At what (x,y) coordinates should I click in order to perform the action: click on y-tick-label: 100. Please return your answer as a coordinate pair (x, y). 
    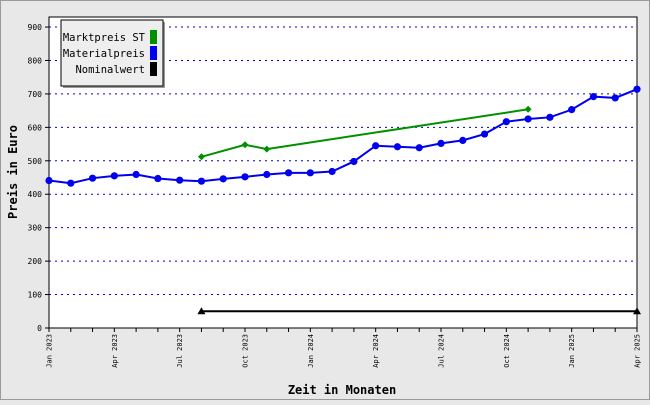
    Looking at the image, I should click on (35, 295).